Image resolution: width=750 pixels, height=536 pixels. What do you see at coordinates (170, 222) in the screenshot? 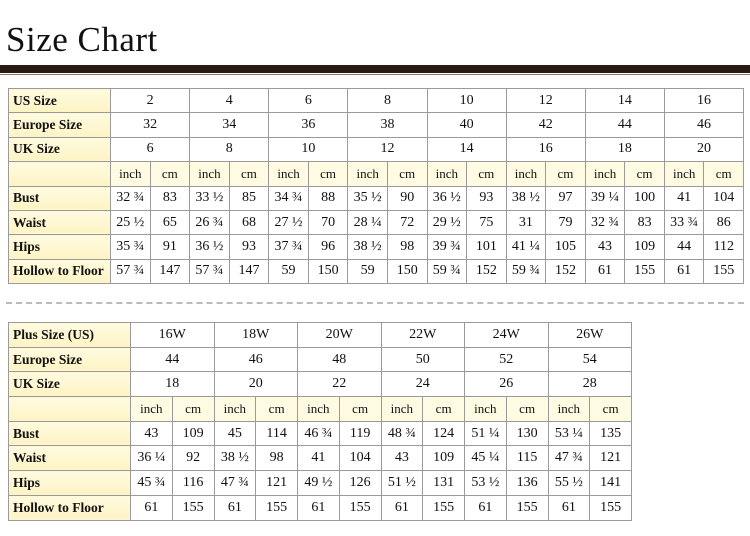
I see `measurement-cell: 65` at bounding box center [170, 222].